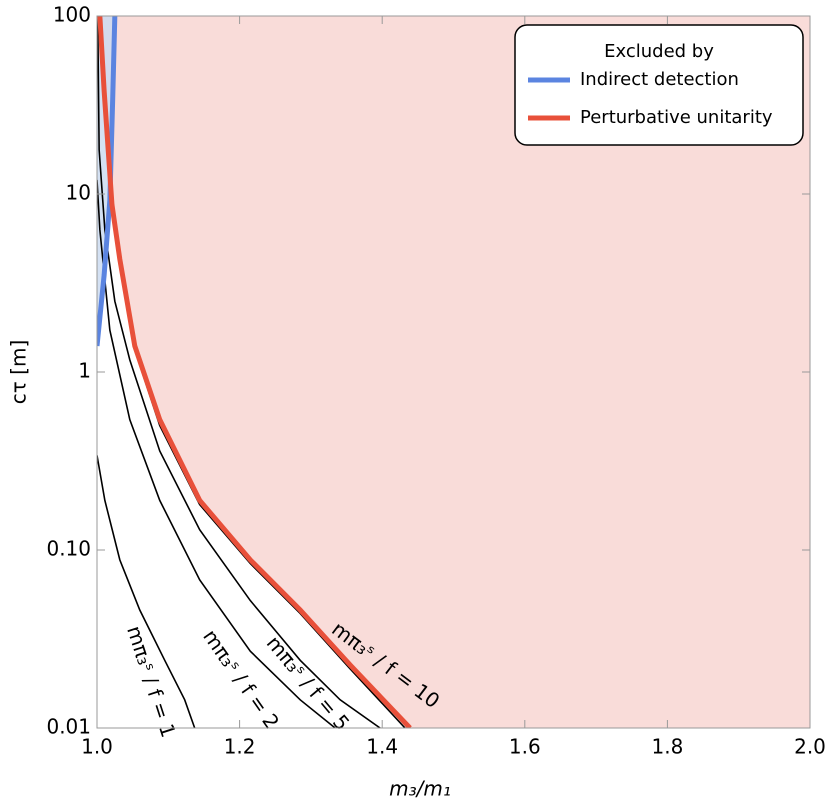 This screenshot has width=830, height=810. I want to click on legend-box, so click(659, 85).